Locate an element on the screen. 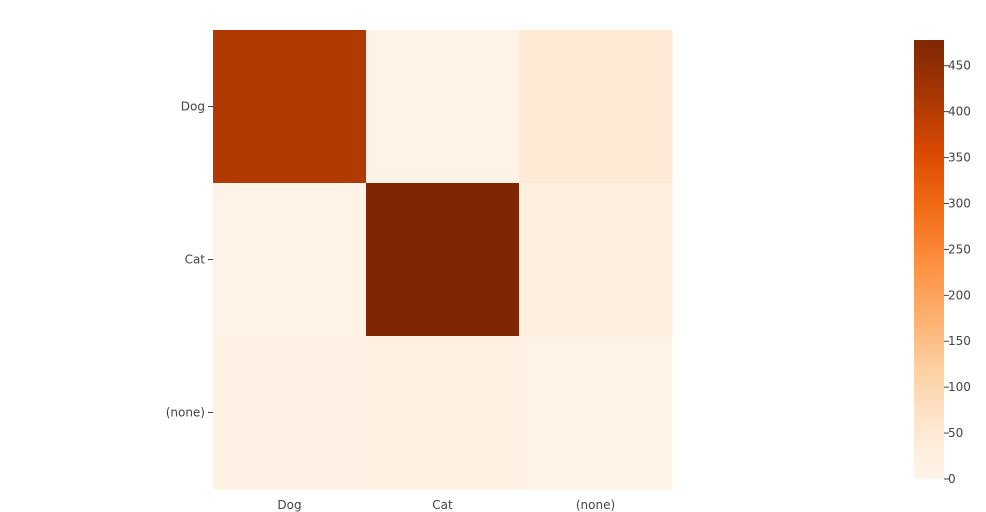 Image resolution: width=986 pixels, height=512 pixels. x-tick-label: Dog is located at coordinates (289, 505).